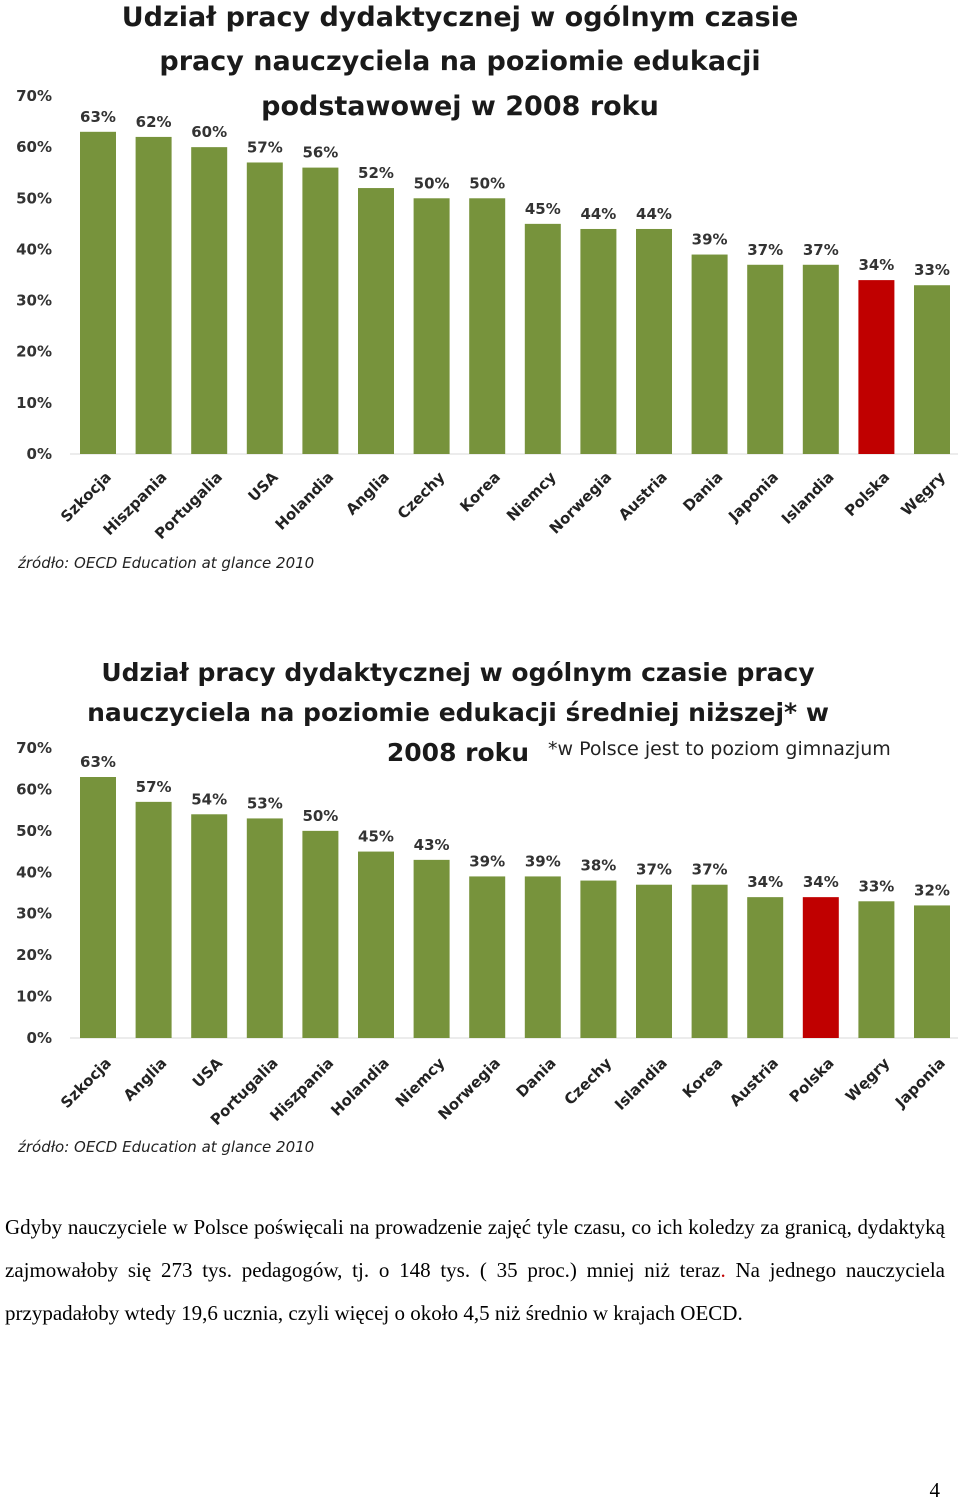  Describe the element at coordinates (935, 1490) in the screenshot. I see `page-number: 4` at that location.